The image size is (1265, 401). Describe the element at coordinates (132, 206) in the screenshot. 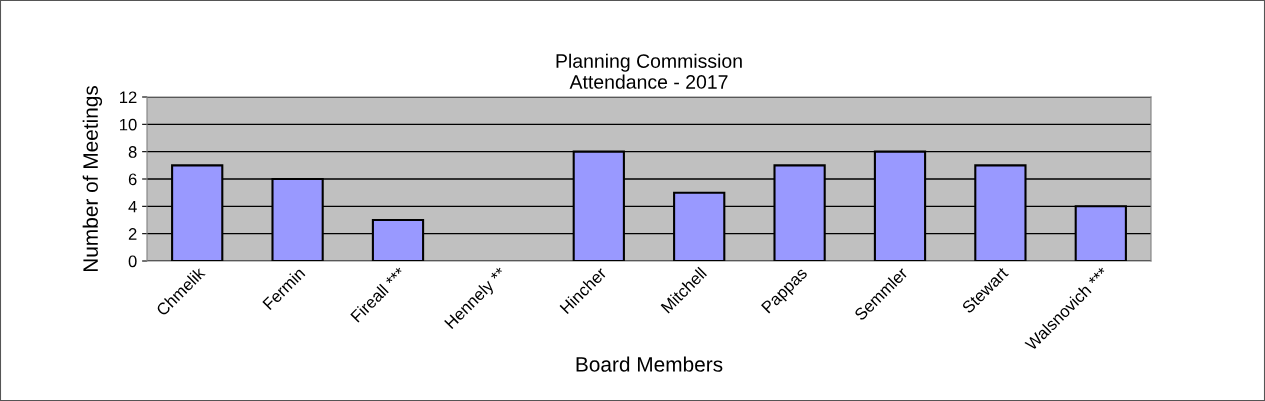

I see `y-tick-label: 4` at that location.